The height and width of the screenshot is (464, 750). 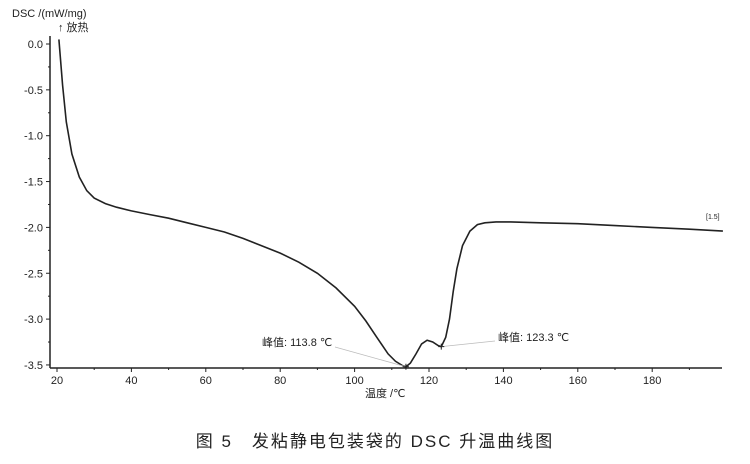 What do you see at coordinates (33, 366) in the screenshot?
I see `y-tick-label: -3.5` at bounding box center [33, 366].